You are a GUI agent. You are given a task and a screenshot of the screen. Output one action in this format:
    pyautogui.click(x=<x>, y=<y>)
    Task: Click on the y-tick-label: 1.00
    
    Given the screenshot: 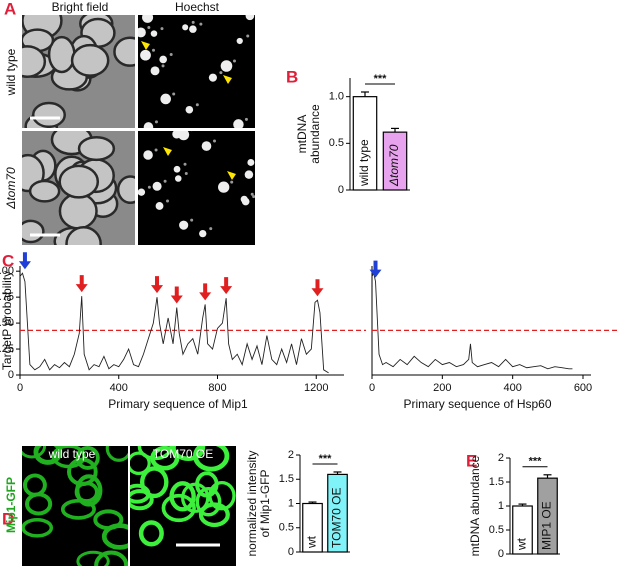 What is the action you would take?
    pyautogui.click(x=7, y=271)
    